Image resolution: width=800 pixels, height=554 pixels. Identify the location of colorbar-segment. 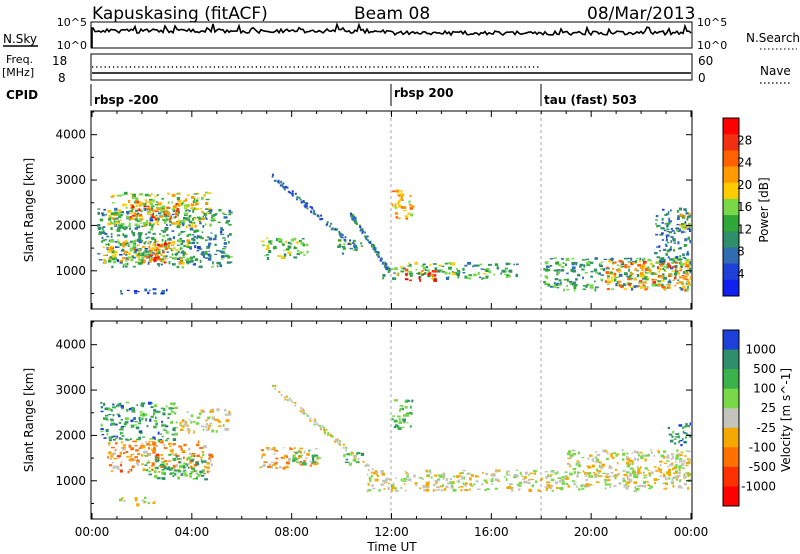
(731, 418).